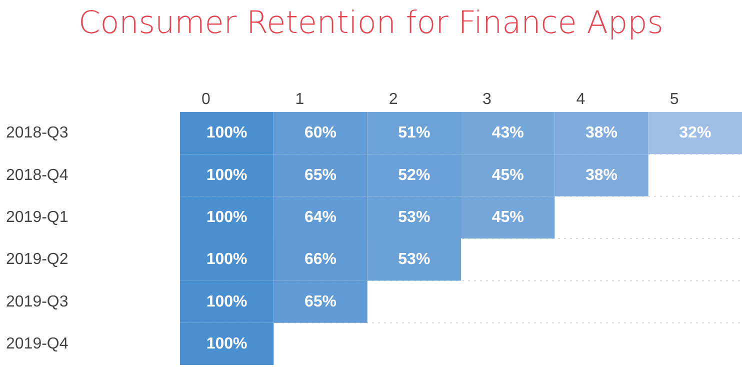  Describe the element at coordinates (487, 99) in the screenshot. I see `x-tick-label: 3` at that location.